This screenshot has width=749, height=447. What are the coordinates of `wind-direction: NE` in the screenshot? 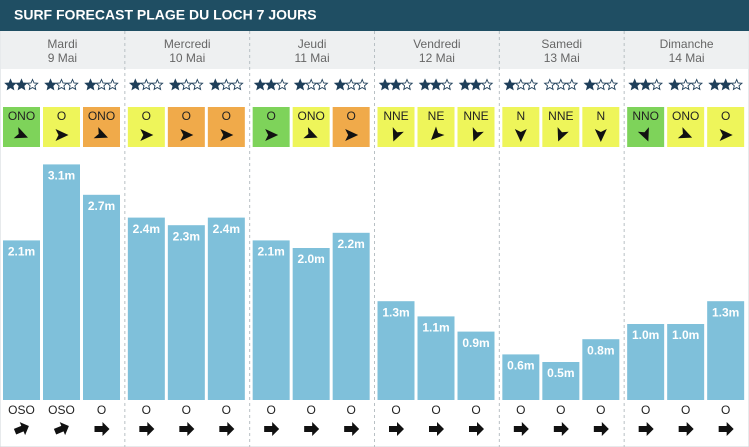 It's located at (436, 116).